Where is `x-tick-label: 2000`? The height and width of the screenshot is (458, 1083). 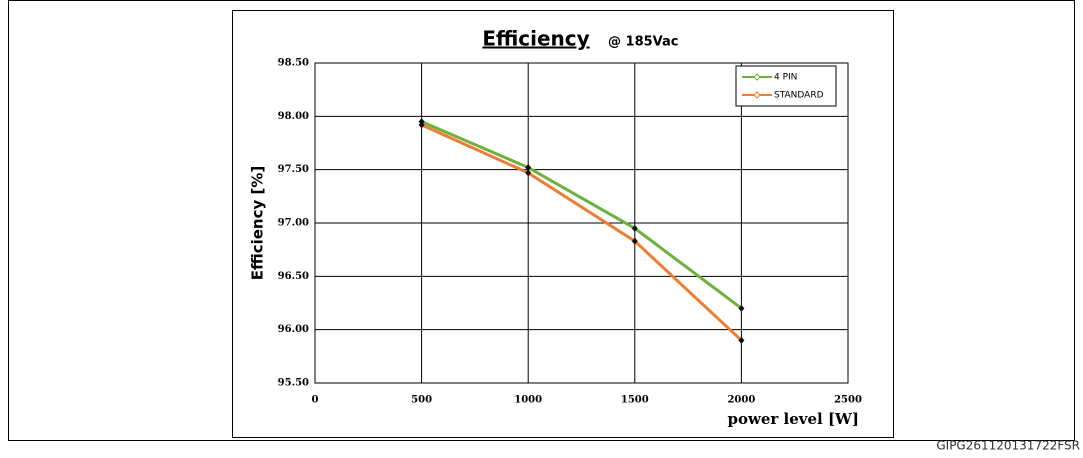
x-tick-label: 2000 is located at coordinates (741, 400).